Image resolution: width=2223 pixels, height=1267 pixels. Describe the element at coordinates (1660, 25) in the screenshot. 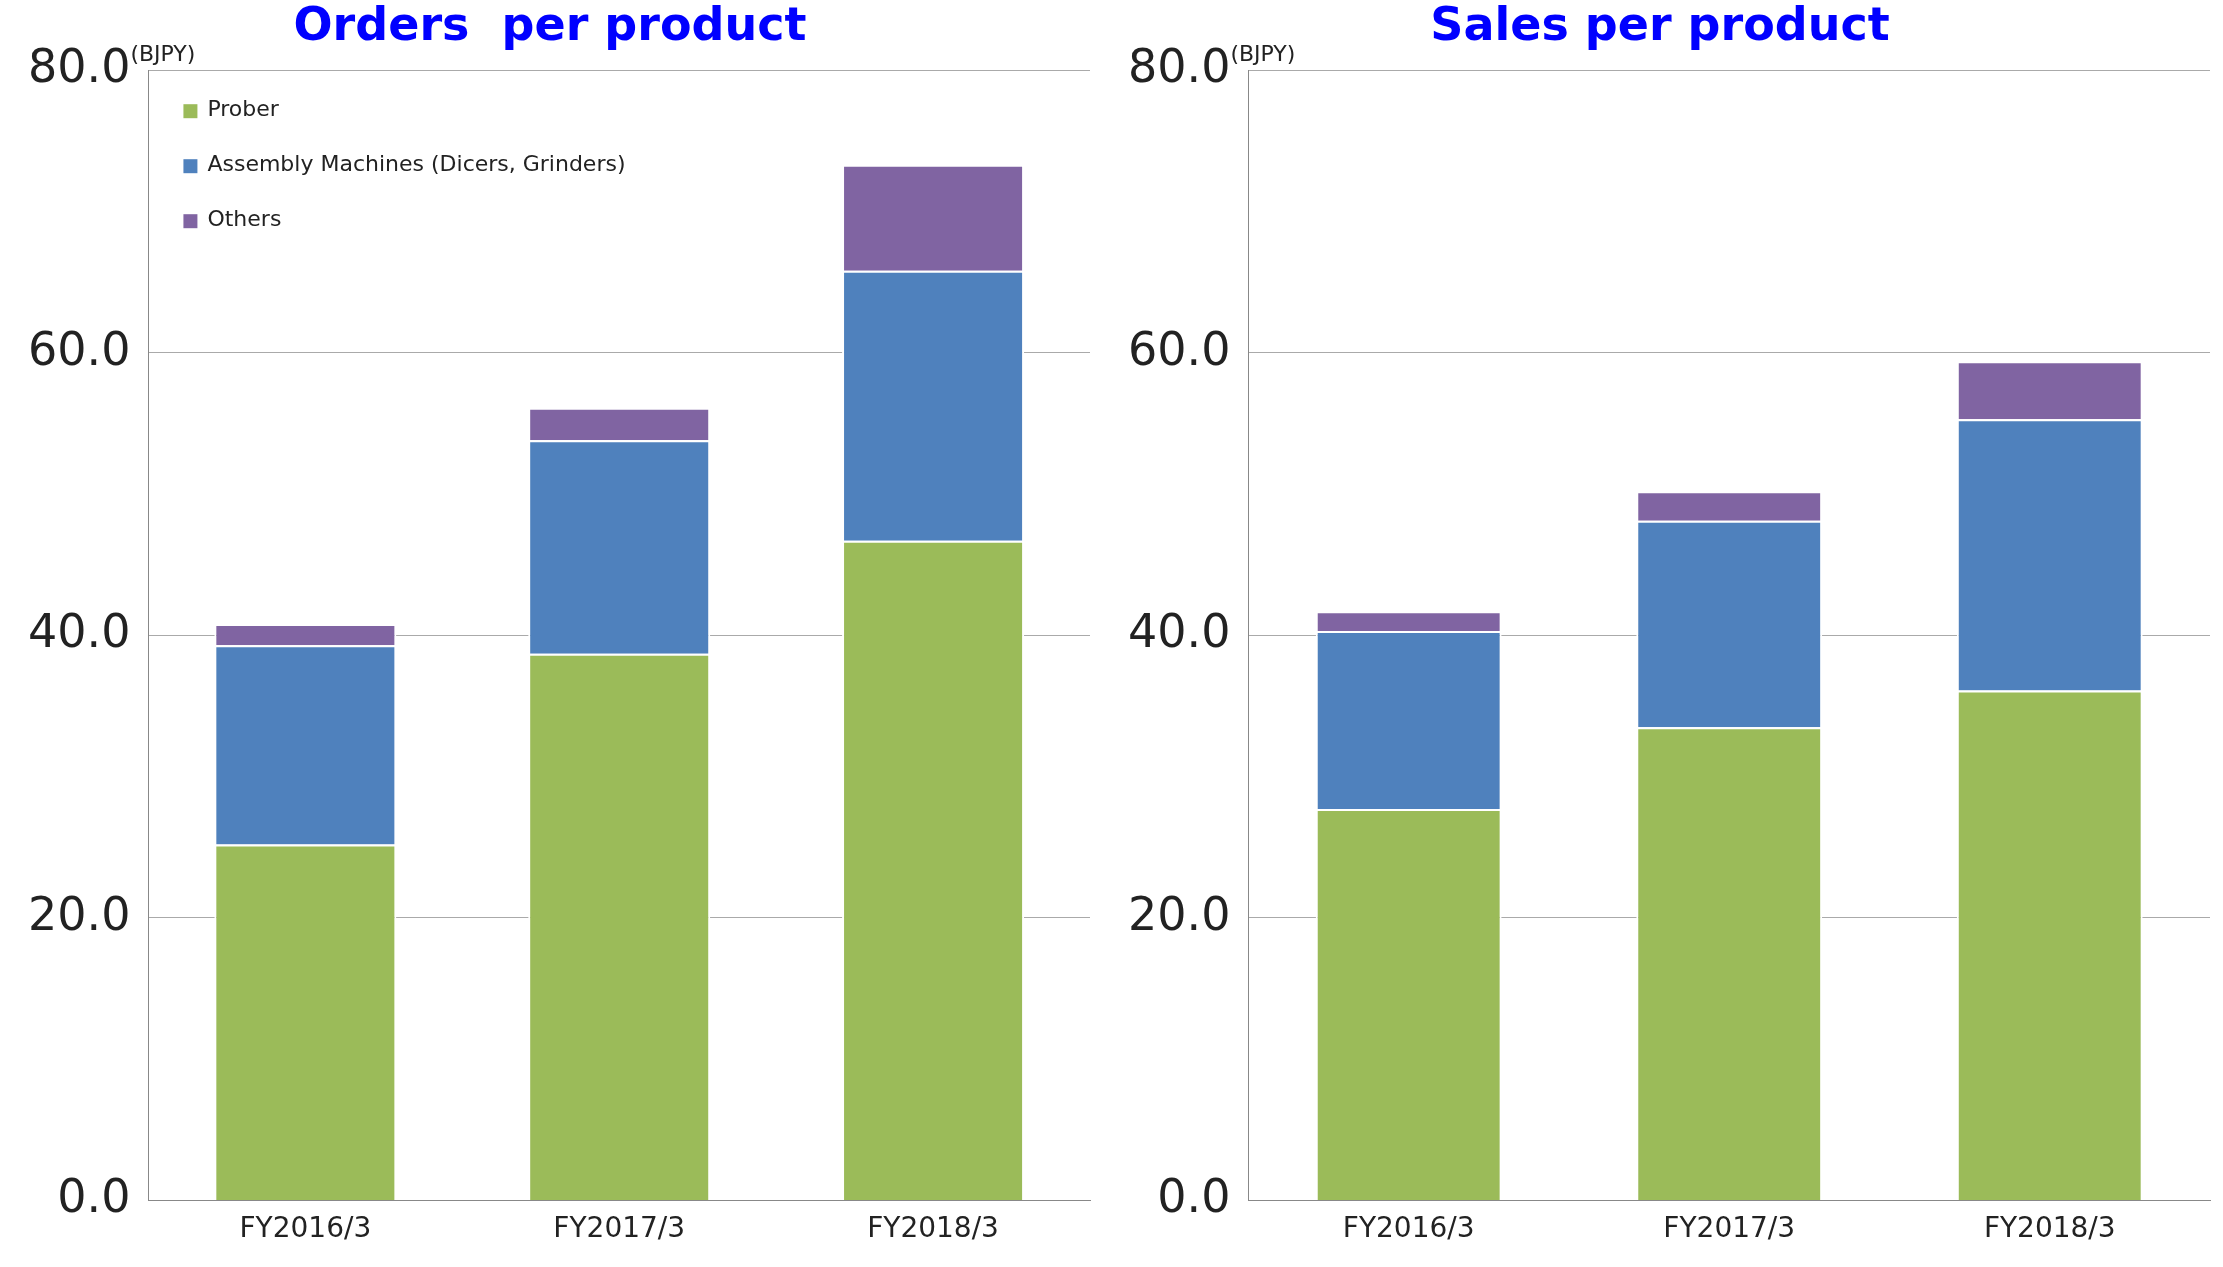

I see `chart-title: Sales per product` at that location.